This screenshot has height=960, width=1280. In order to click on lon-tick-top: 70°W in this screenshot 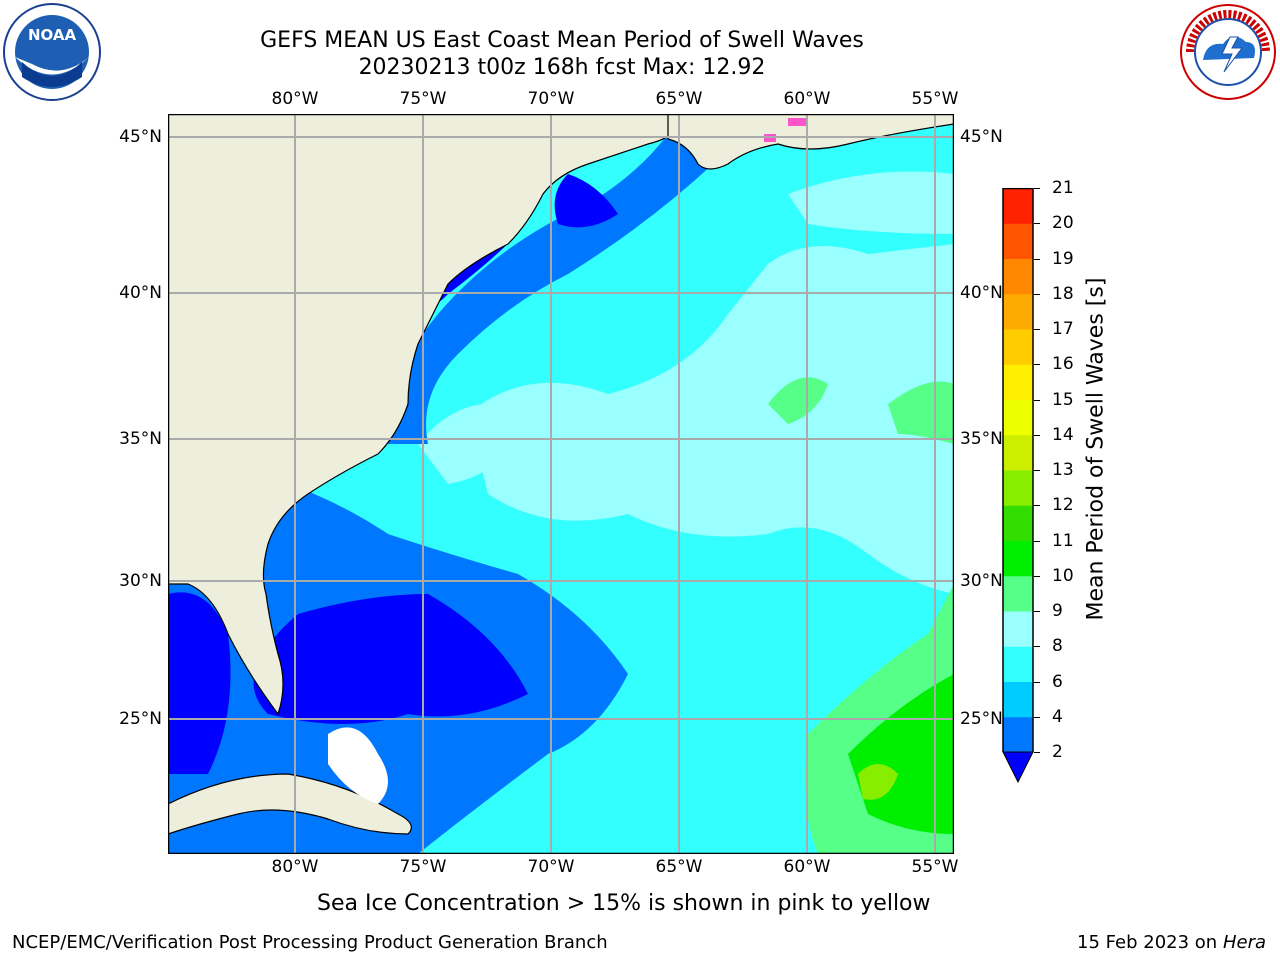, I will do `click(551, 99)`.